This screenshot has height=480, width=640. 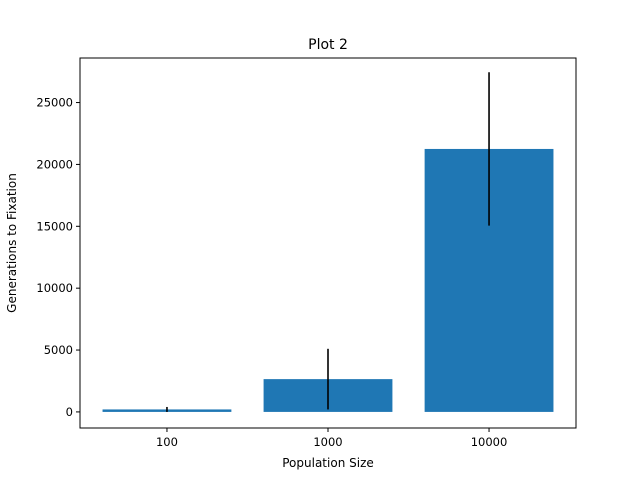 I want to click on chart-title: Plot 2, so click(x=328, y=45).